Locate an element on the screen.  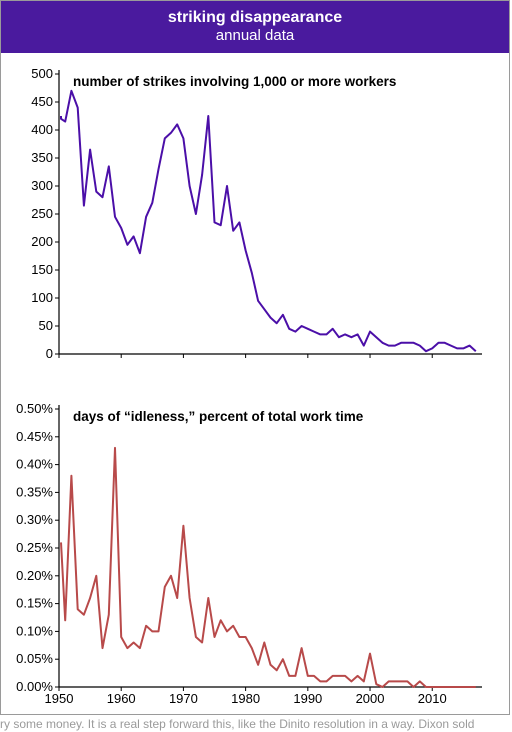
y-tick-label: 200 is located at coordinates (42, 241).